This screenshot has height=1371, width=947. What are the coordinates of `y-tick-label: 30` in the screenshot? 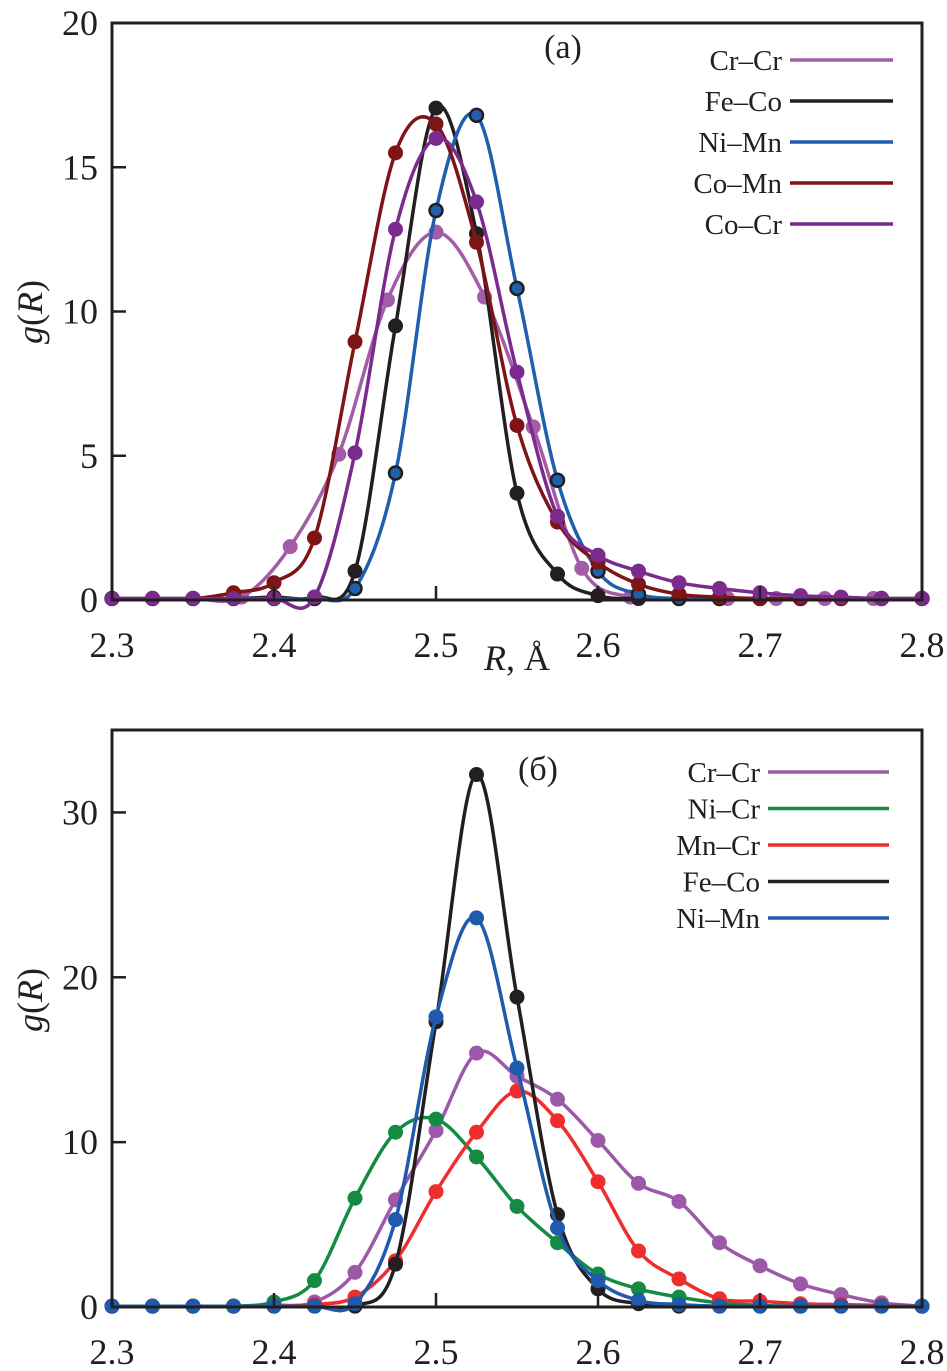 It's located at (80, 812).